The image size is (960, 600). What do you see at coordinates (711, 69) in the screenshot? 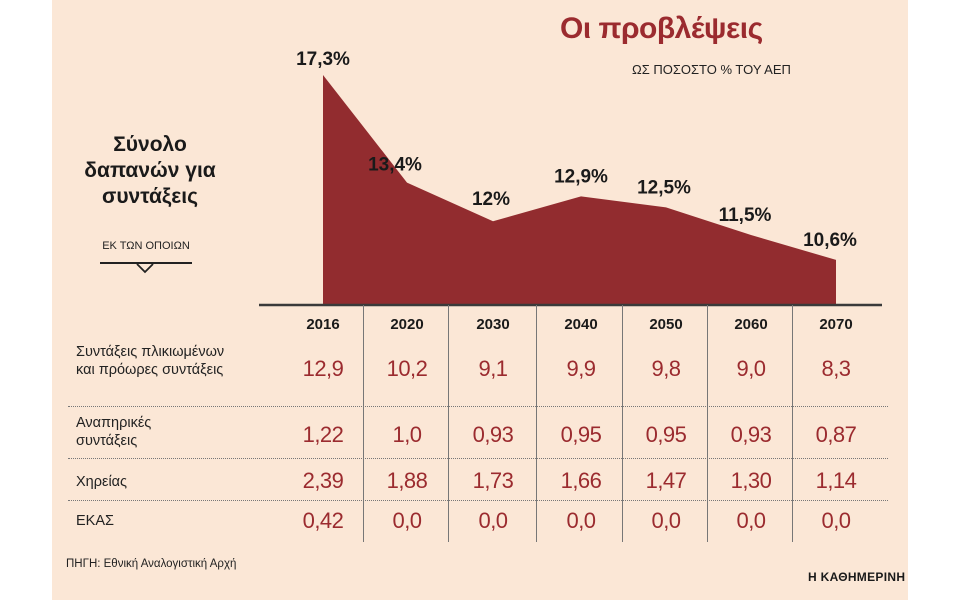
I see `chart-subtitle: ΩΣ ΠΟΣΟΣΤΟ % ΤΟΥ ΑΕΠ` at bounding box center [711, 69].